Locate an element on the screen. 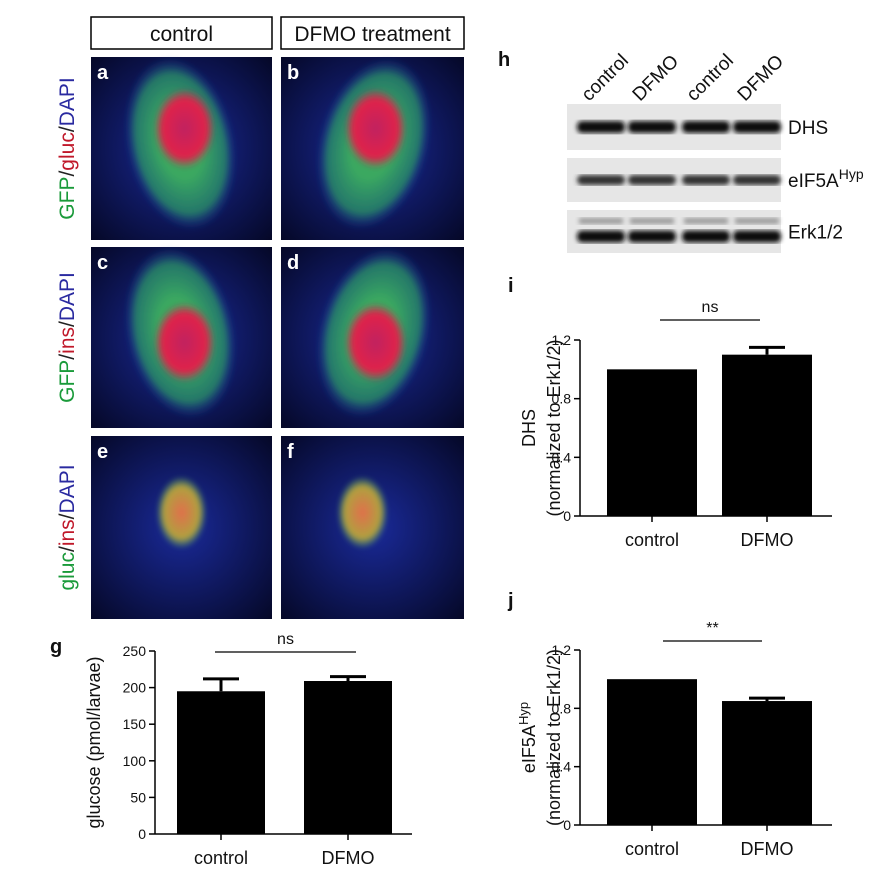 This screenshot has height=883, width=889. y-axis-label-sup: Hyp is located at coordinates (523, 713).